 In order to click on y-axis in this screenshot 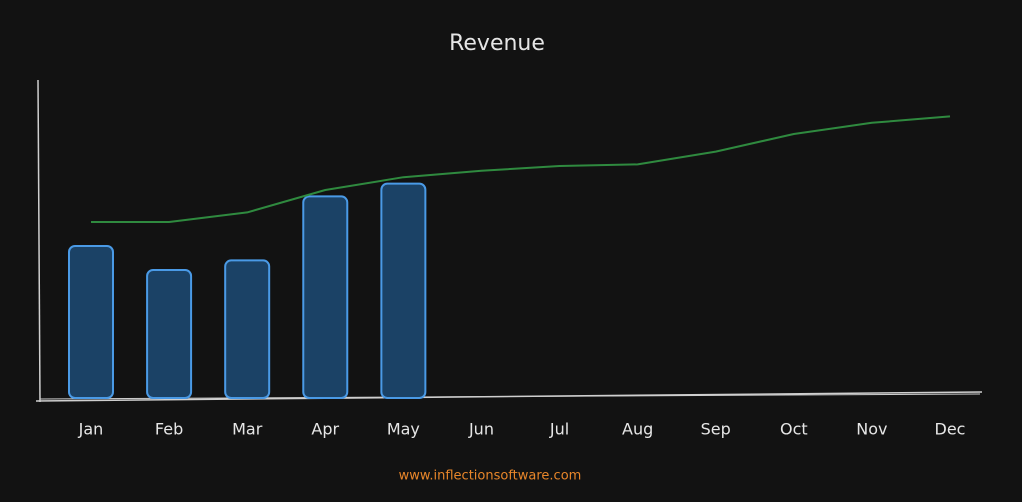, I will do `click(39, 241)`.